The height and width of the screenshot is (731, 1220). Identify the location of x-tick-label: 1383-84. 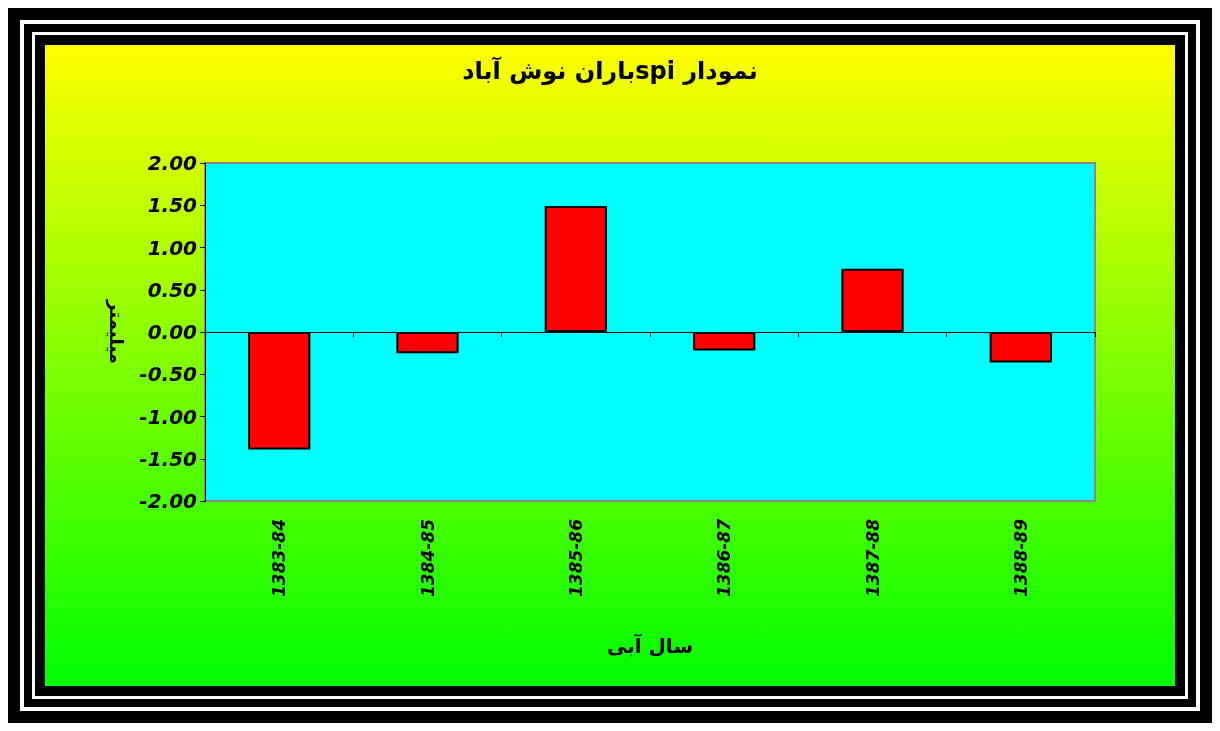
(279, 558).